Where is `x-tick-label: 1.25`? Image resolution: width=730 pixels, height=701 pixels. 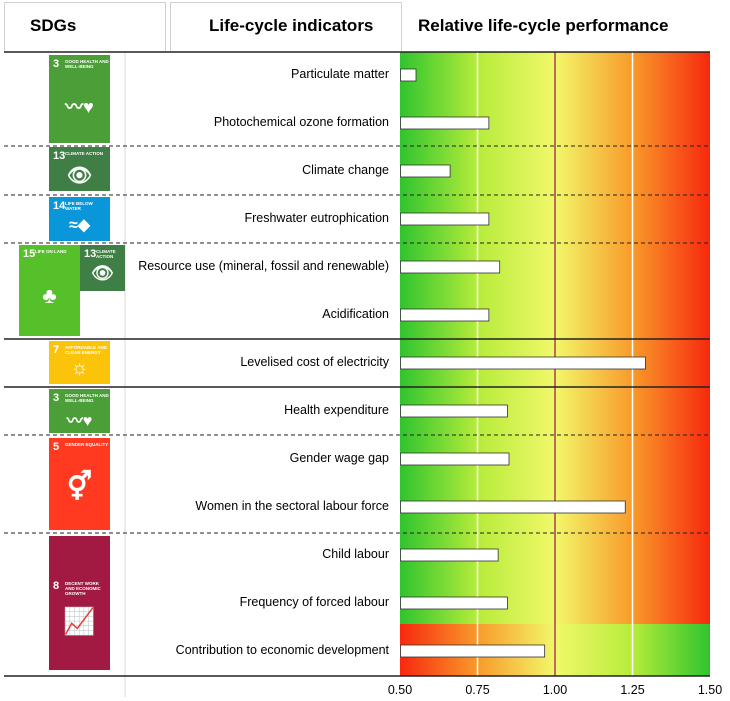
x-tick-label: 1.25 is located at coordinates (632, 690).